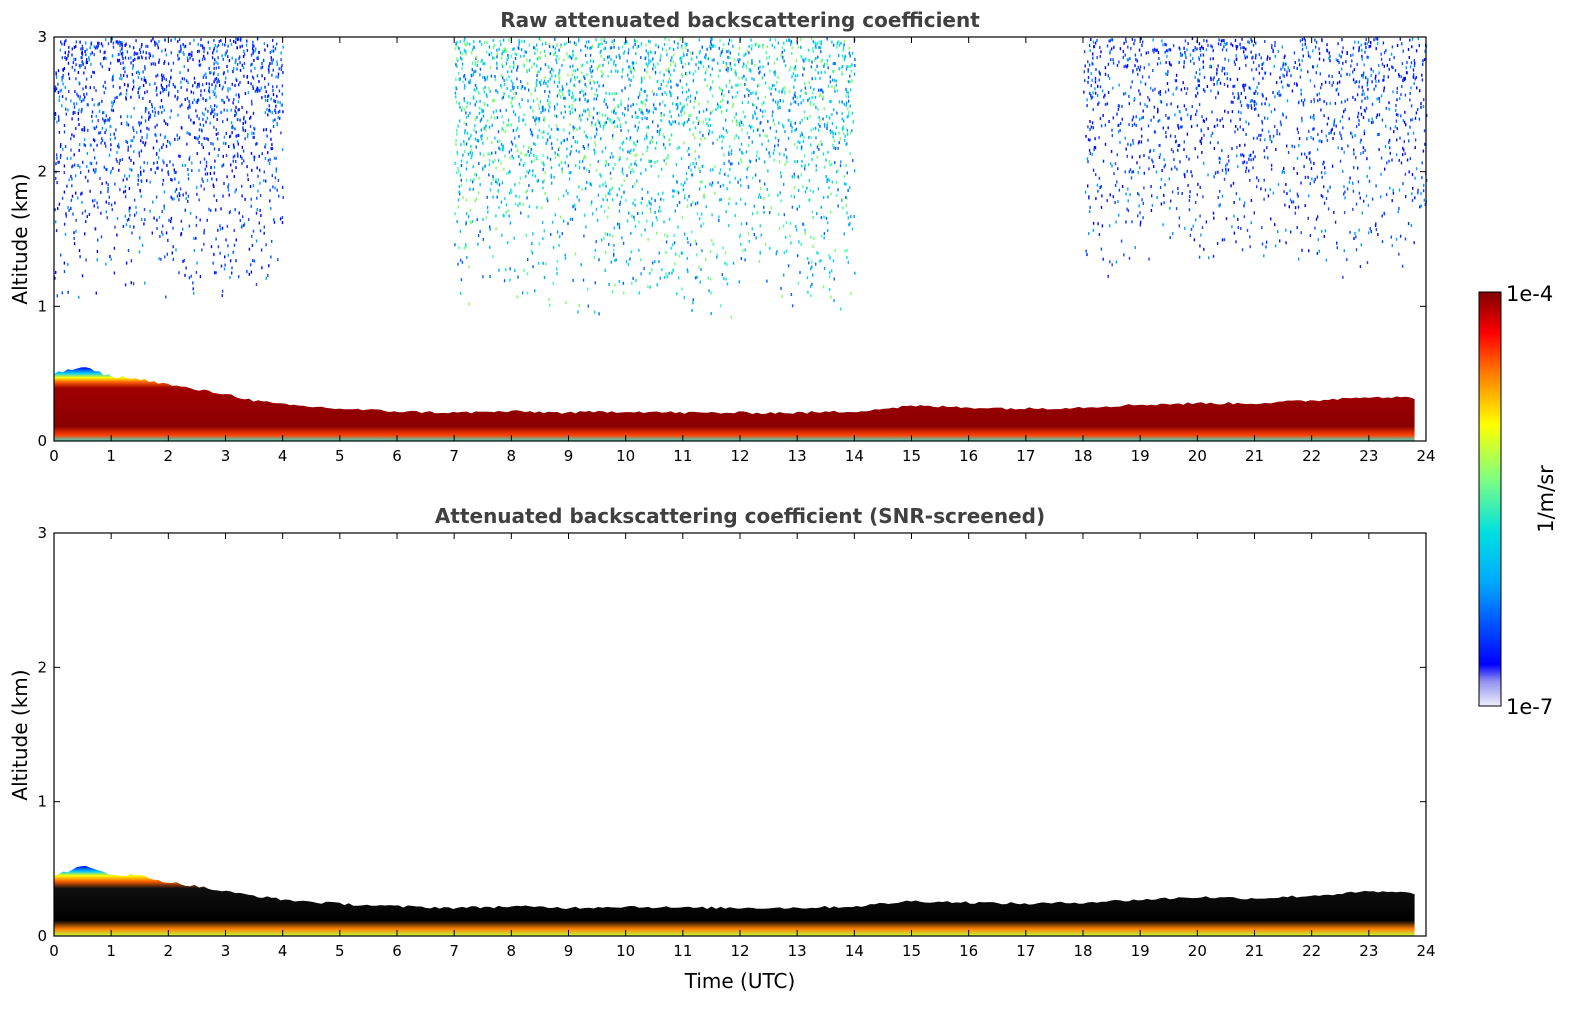  I want to click on colorbar-unit-label: 1/m/sr, so click(1546, 499).